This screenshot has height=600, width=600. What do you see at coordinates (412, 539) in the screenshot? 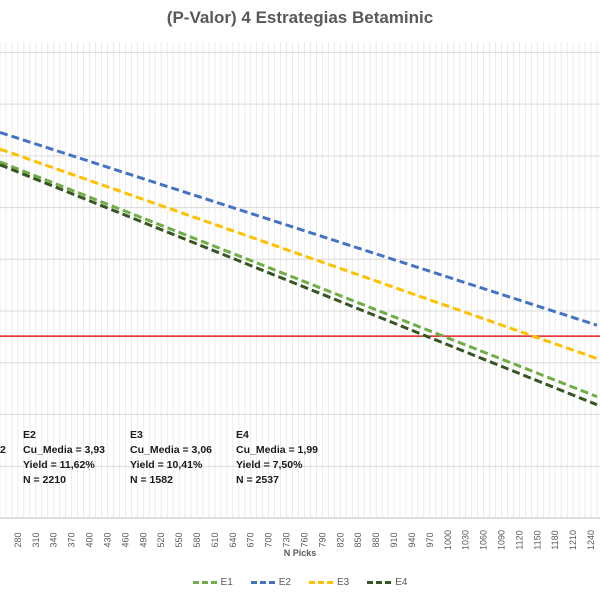
I see `x-tick-label: 940` at bounding box center [412, 539].